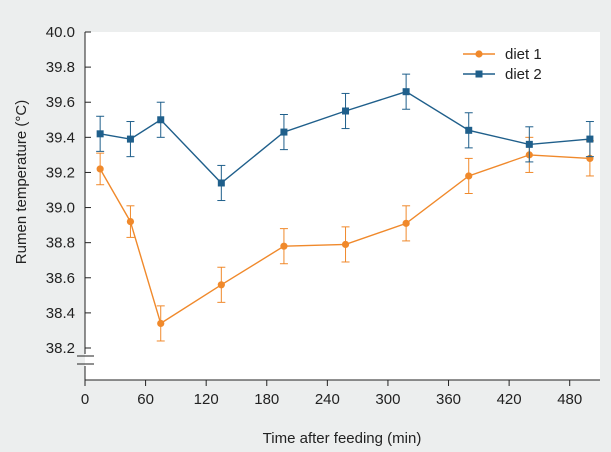  What do you see at coordinates (60, 102) in the screenshot?
I see `y-tick-label: 39.6` at bounding box center [60, 102].